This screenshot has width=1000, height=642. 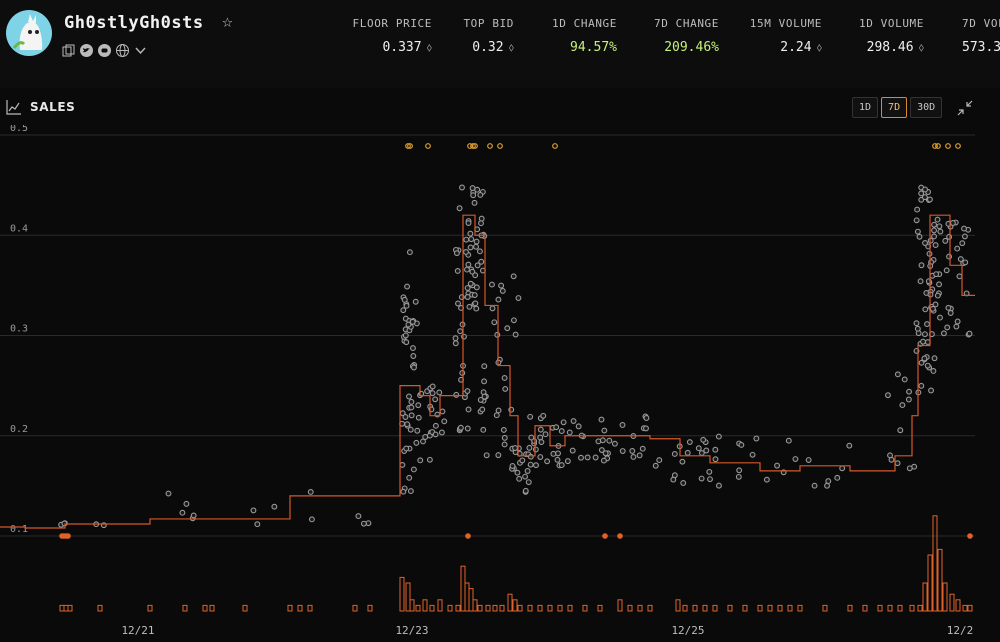 What do you see at coordinates (86, 49) in the screenshot?
I see `twitter-icon` at bounding box center [86, 49].